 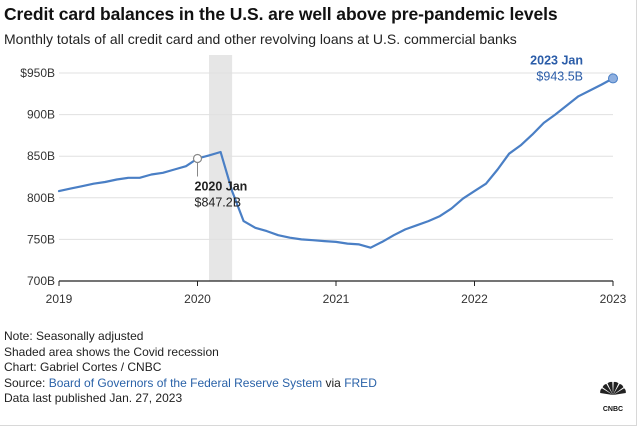 What do you see at coordinates (613, 409) in the screenshot?
I see `cnbc-logo-text: CNBC` at bounding box center [613, 409].